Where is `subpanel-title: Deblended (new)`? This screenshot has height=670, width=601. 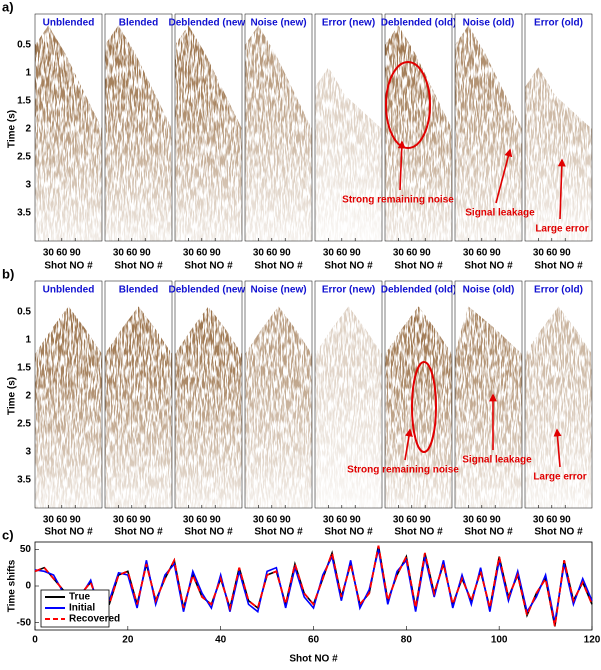
subpanel-title: Deblended (new) is located at coordinates (208, 23).